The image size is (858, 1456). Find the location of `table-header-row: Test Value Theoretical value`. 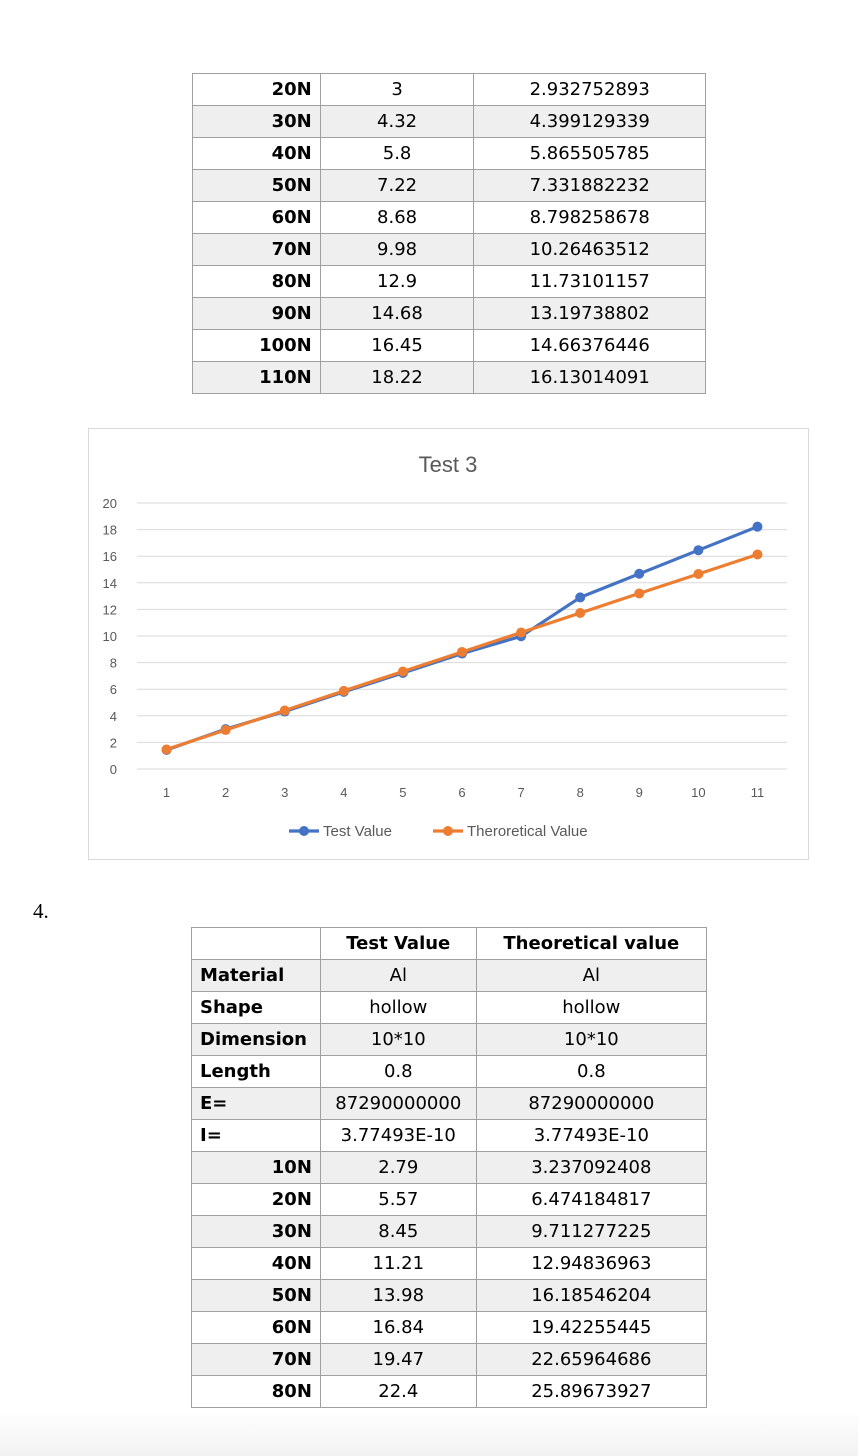

table-header-row: Test Value Theoretical value is located at coordinates (449, 943).